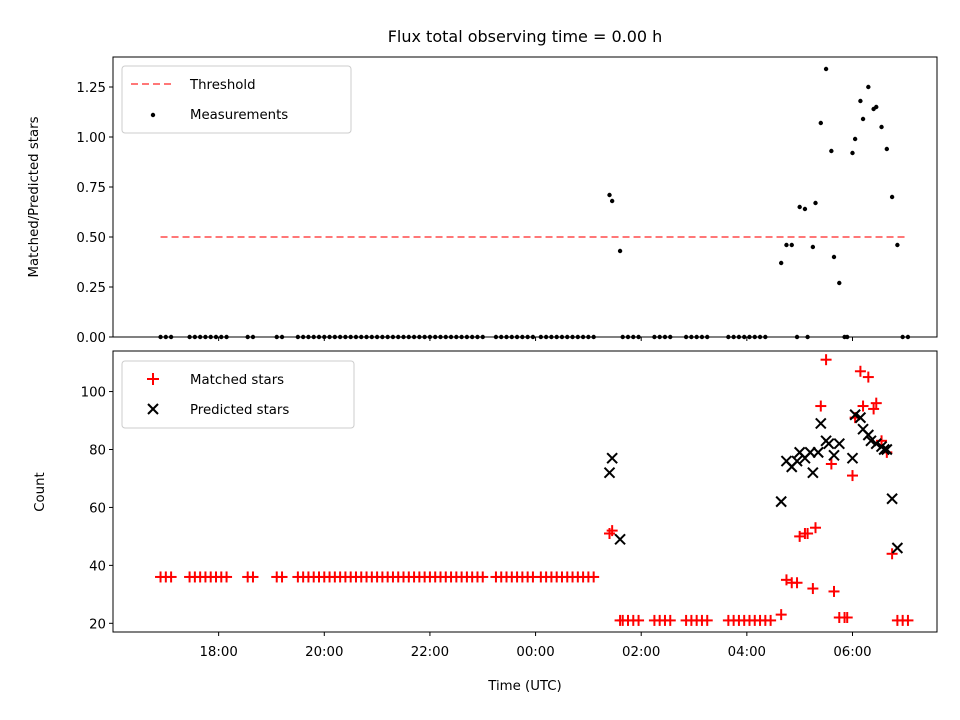  What do you see at coordinates (535, 646) in the screenshot?
I see `bottom-x-ticks: 18:00 20:00 22:00 00:00 02:00 04:00 06:00` at bounding box center [535, 646].